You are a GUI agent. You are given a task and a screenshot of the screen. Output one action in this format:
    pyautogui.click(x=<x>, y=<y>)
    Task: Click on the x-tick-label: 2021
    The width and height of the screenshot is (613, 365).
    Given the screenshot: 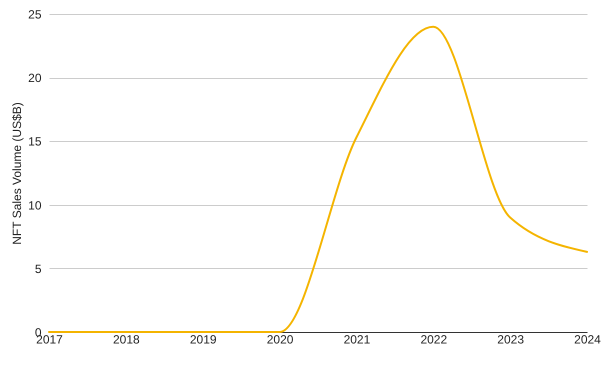 What is the action you would take?
    pyautogui.click(x=357, y=339)
    